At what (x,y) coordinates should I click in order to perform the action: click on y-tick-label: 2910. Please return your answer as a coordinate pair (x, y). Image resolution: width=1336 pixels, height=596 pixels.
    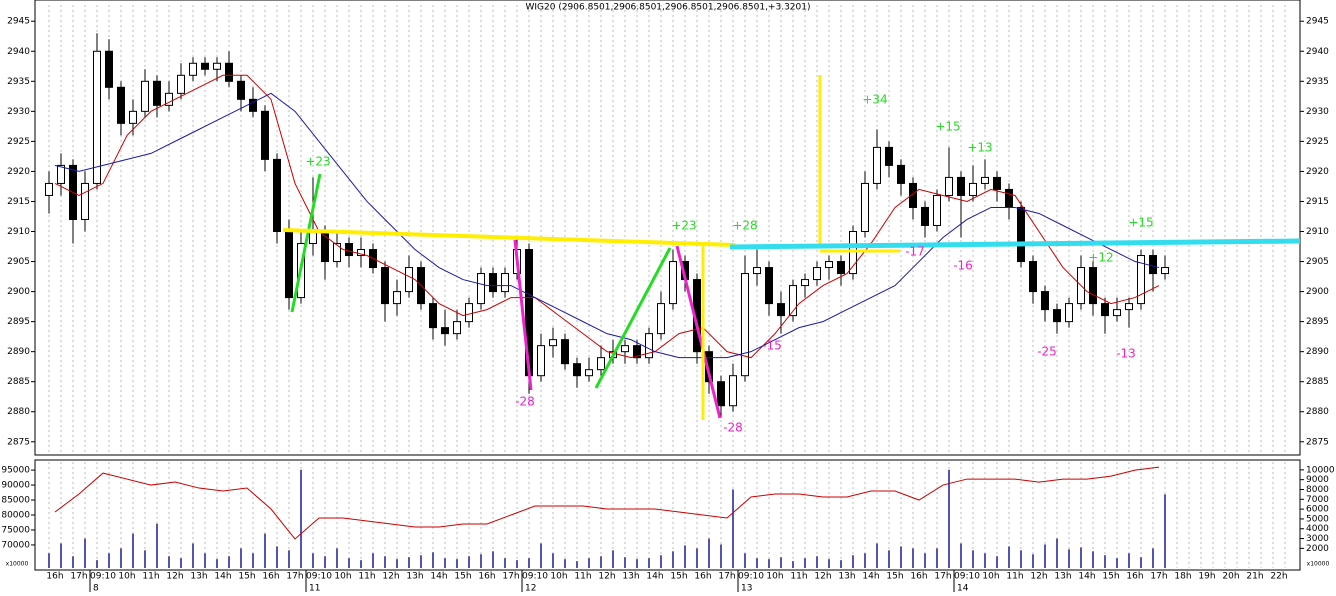
    Looking at the image, I should click on (1317, 232).